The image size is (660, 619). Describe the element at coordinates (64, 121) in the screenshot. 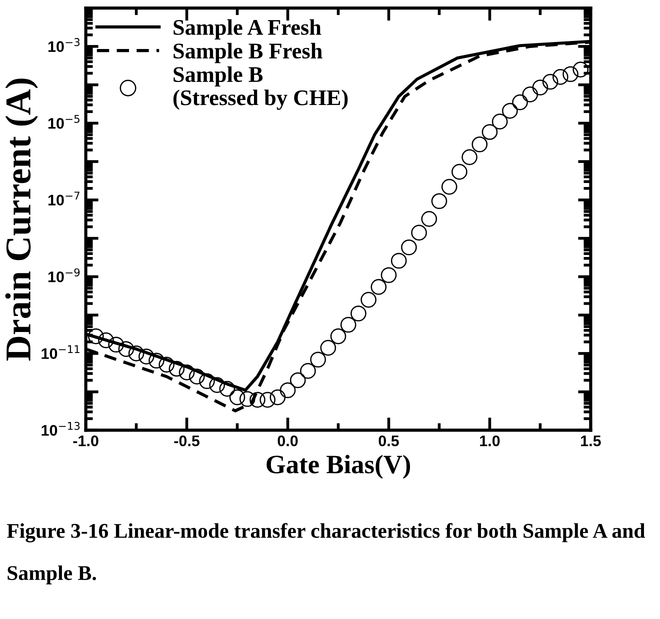

I see `y-tick-label: 10$^{−5}$` at that location.